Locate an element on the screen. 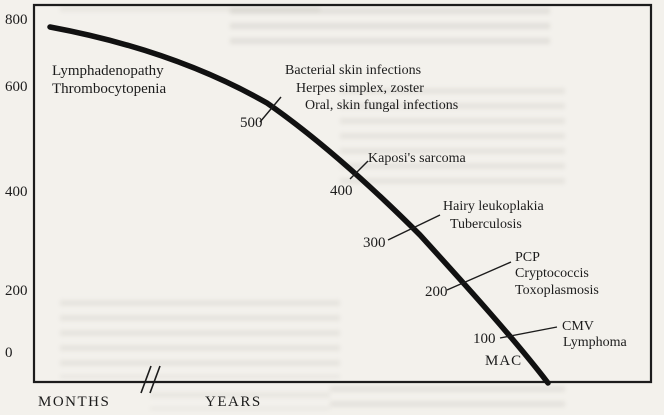 The width and height of the screenshot is (664, 415). annotation-toxoplasmosis: Toxoplasmosis is located at coordinates (557, 290).